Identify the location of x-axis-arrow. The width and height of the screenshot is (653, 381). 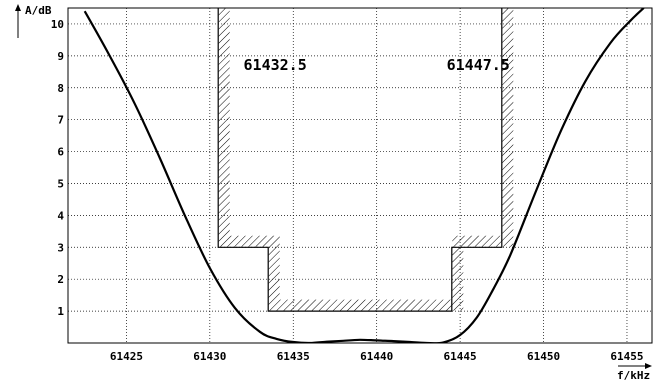
(635, 366).